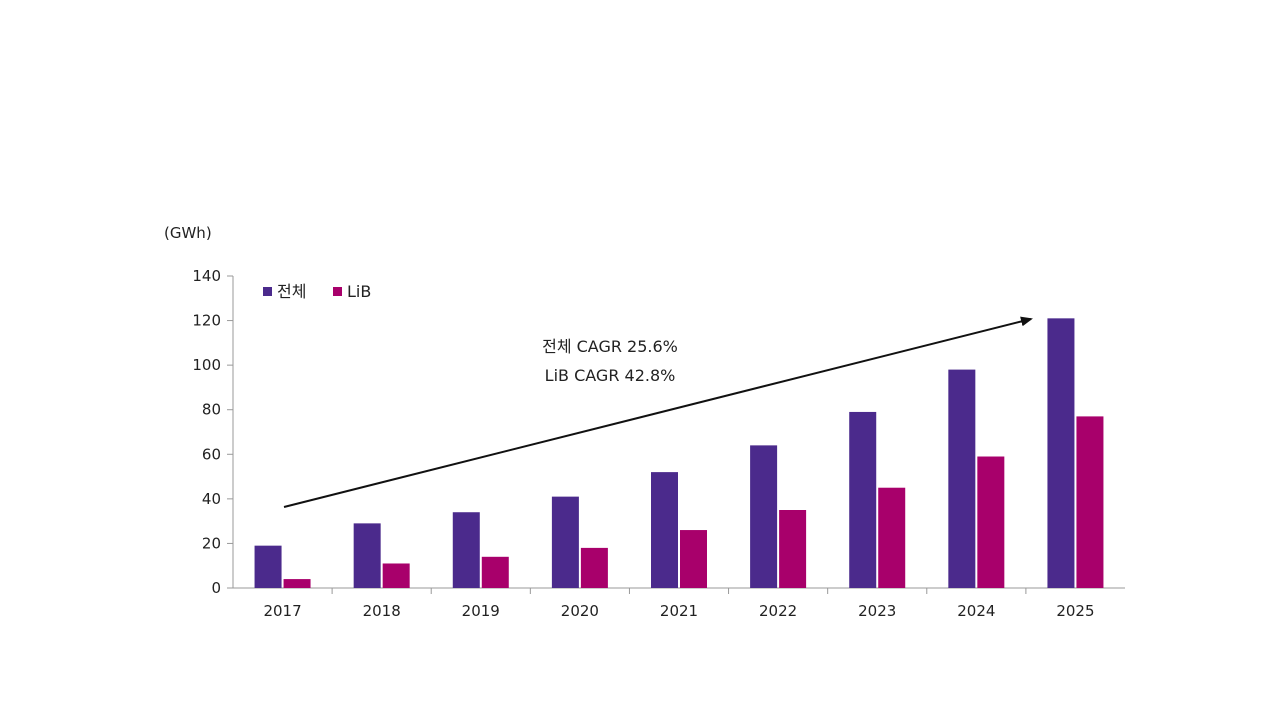  I want to click on x-tick-label: 2019, so click(481, 611).